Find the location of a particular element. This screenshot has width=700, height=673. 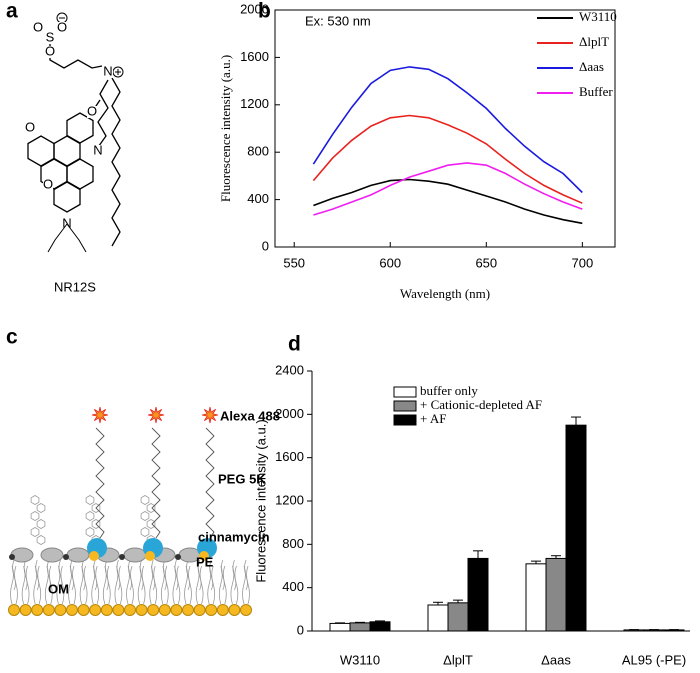

atom-label: N is located at coordinates (97, 149).